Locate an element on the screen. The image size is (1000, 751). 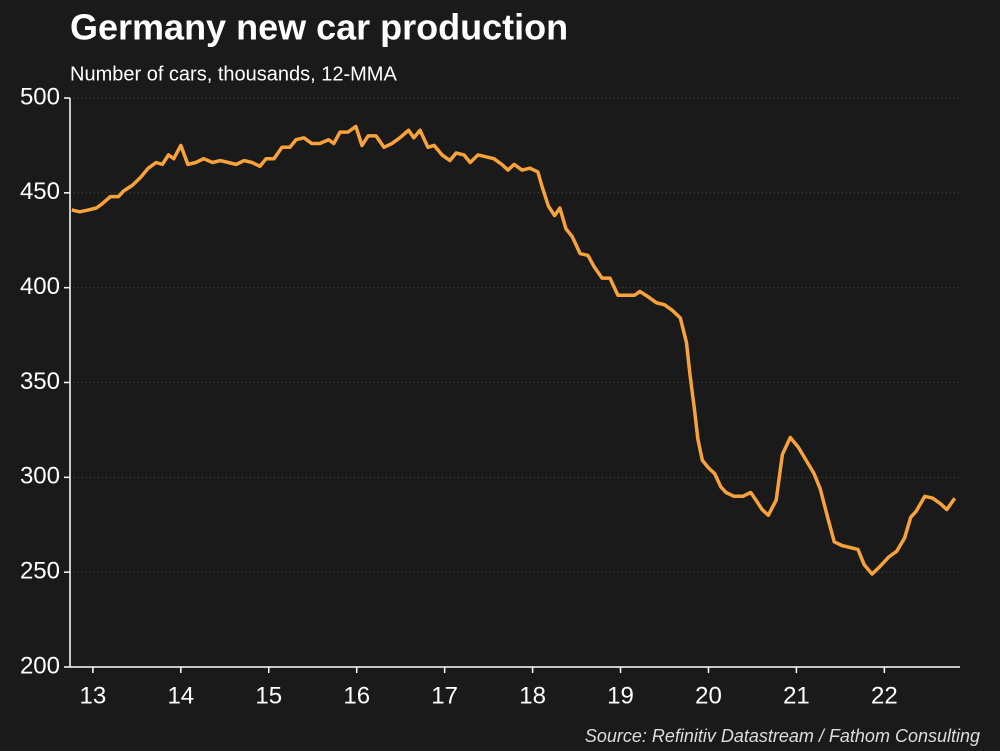
y-tick-label: 200 is located at coordinates (40, 665).